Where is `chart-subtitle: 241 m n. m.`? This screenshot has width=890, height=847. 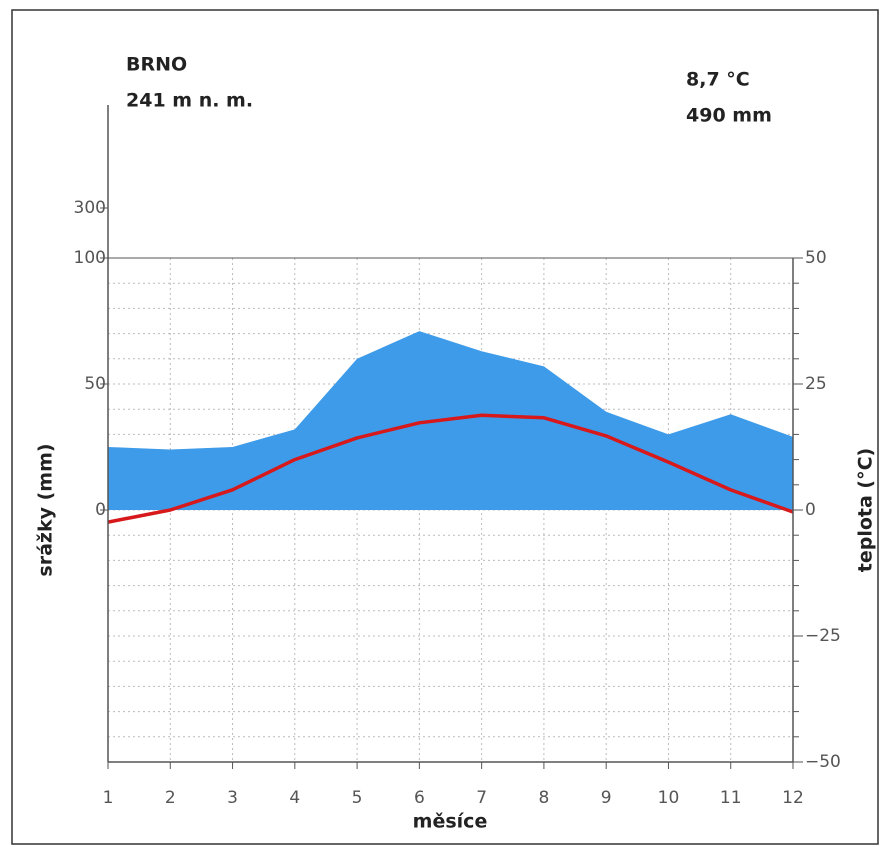
chart-subtitle: 241 m n. m. is located at coordinates (189, 101).